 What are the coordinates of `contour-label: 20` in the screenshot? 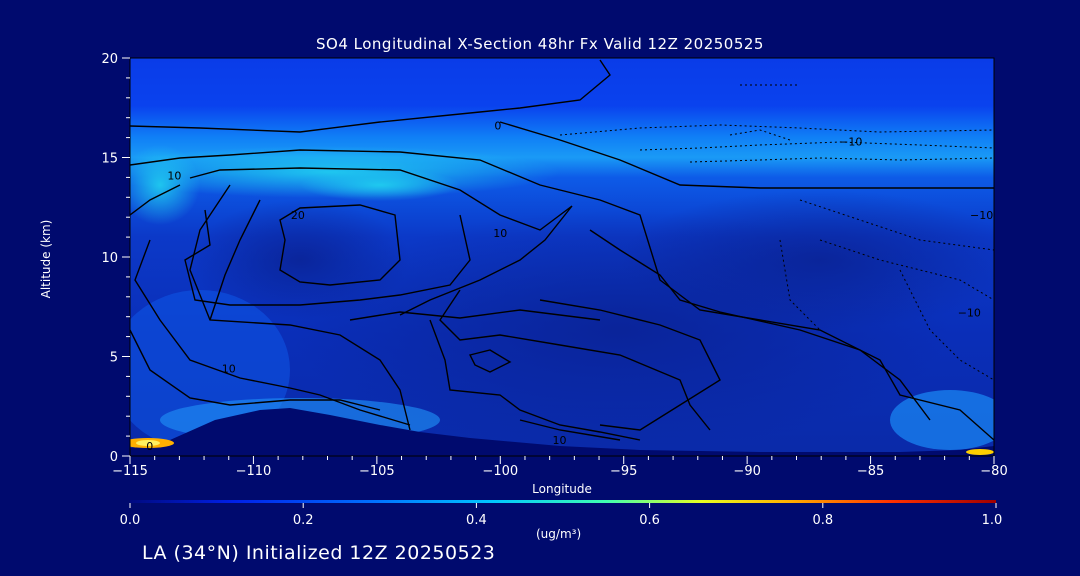 It's located at (298, 215).